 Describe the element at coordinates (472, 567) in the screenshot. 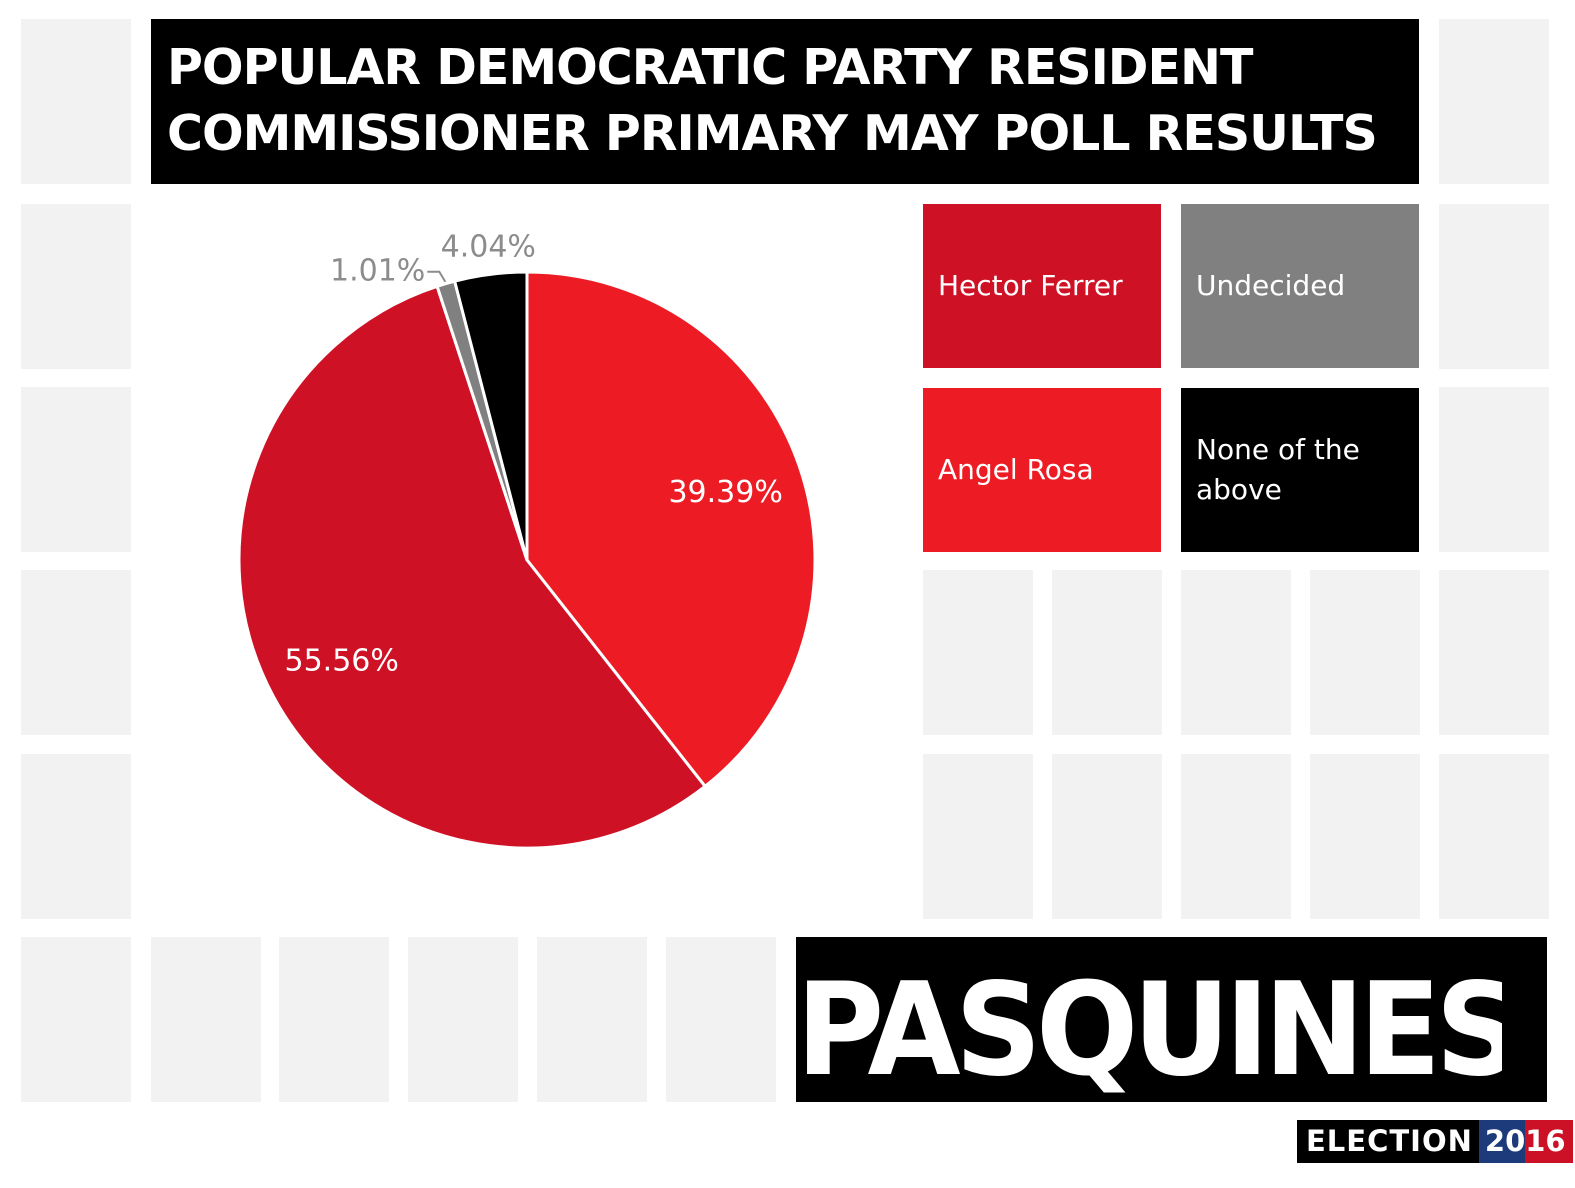

I see `pie-slice-hector-ferrer` at that location.